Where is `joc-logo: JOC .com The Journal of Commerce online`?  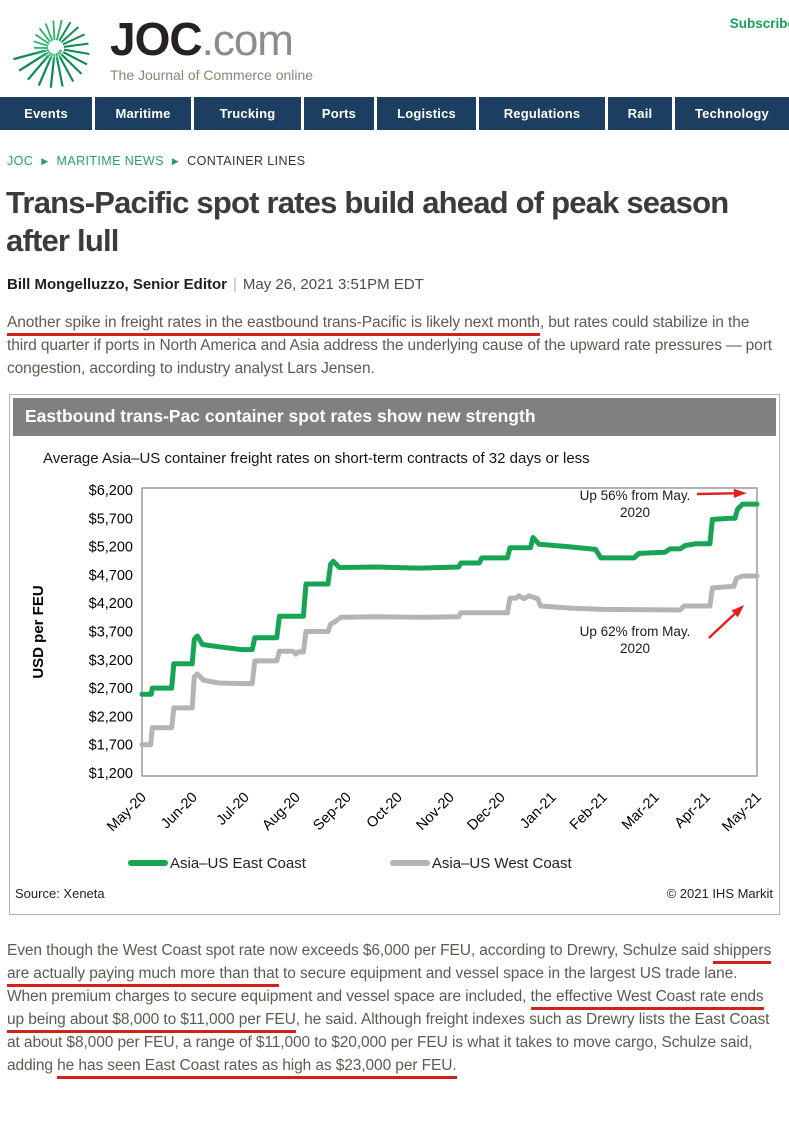 joc-logo: JOC .com The Journal of Commerce online is located at coordinates (160, 49).